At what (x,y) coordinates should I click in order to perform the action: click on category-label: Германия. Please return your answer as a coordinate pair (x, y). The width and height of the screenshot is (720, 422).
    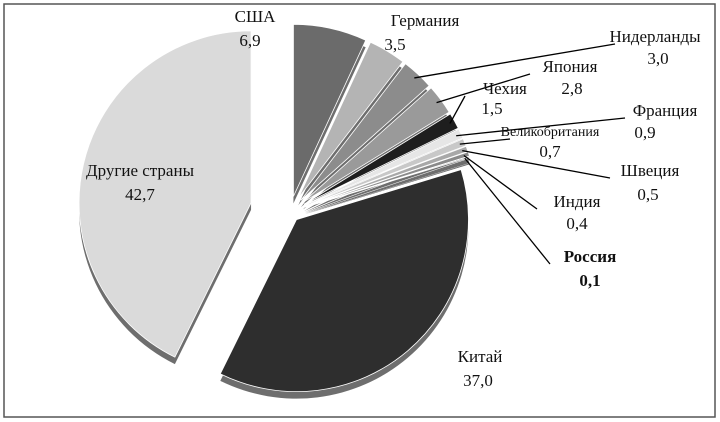
    Looking at the image, I should click on (425, 20).